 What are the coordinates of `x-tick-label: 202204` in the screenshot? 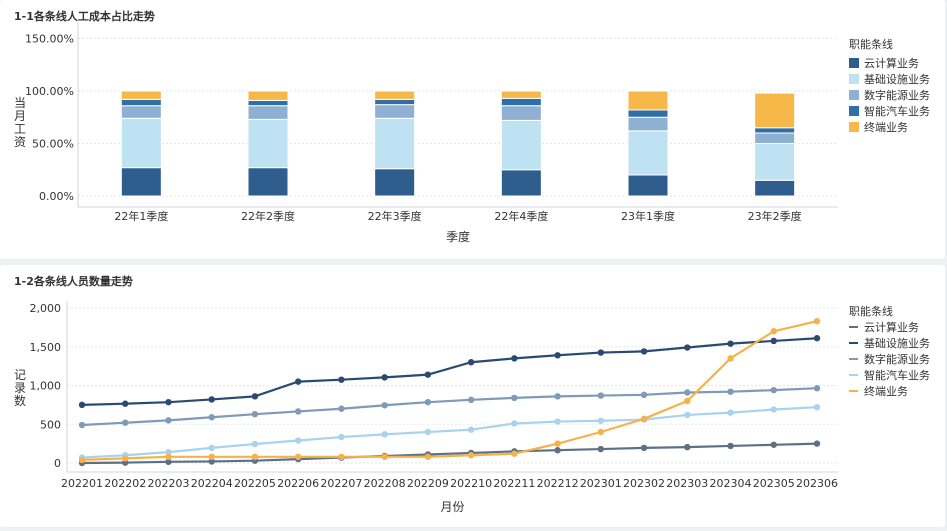 It's located at (212, 483).